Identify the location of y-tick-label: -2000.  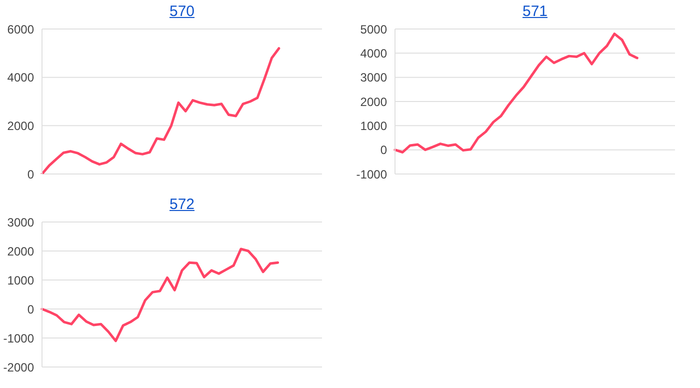
(18, 367).